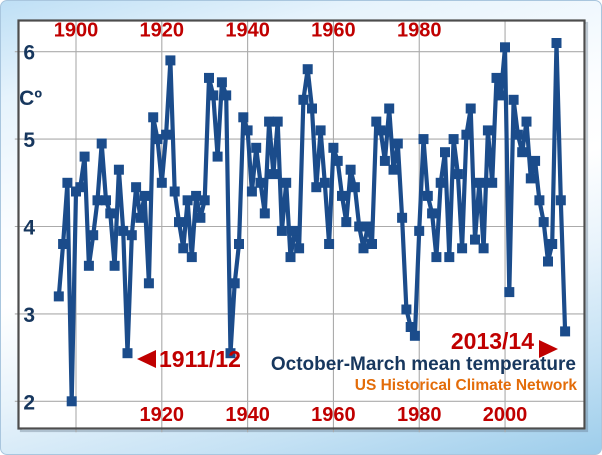 This screenshot has height=455, width=602. What do you see at coordinates (200, 359) in the screenshot?
I see `annotation-1911-label: 1911/12` at bounding box center [200, 359].